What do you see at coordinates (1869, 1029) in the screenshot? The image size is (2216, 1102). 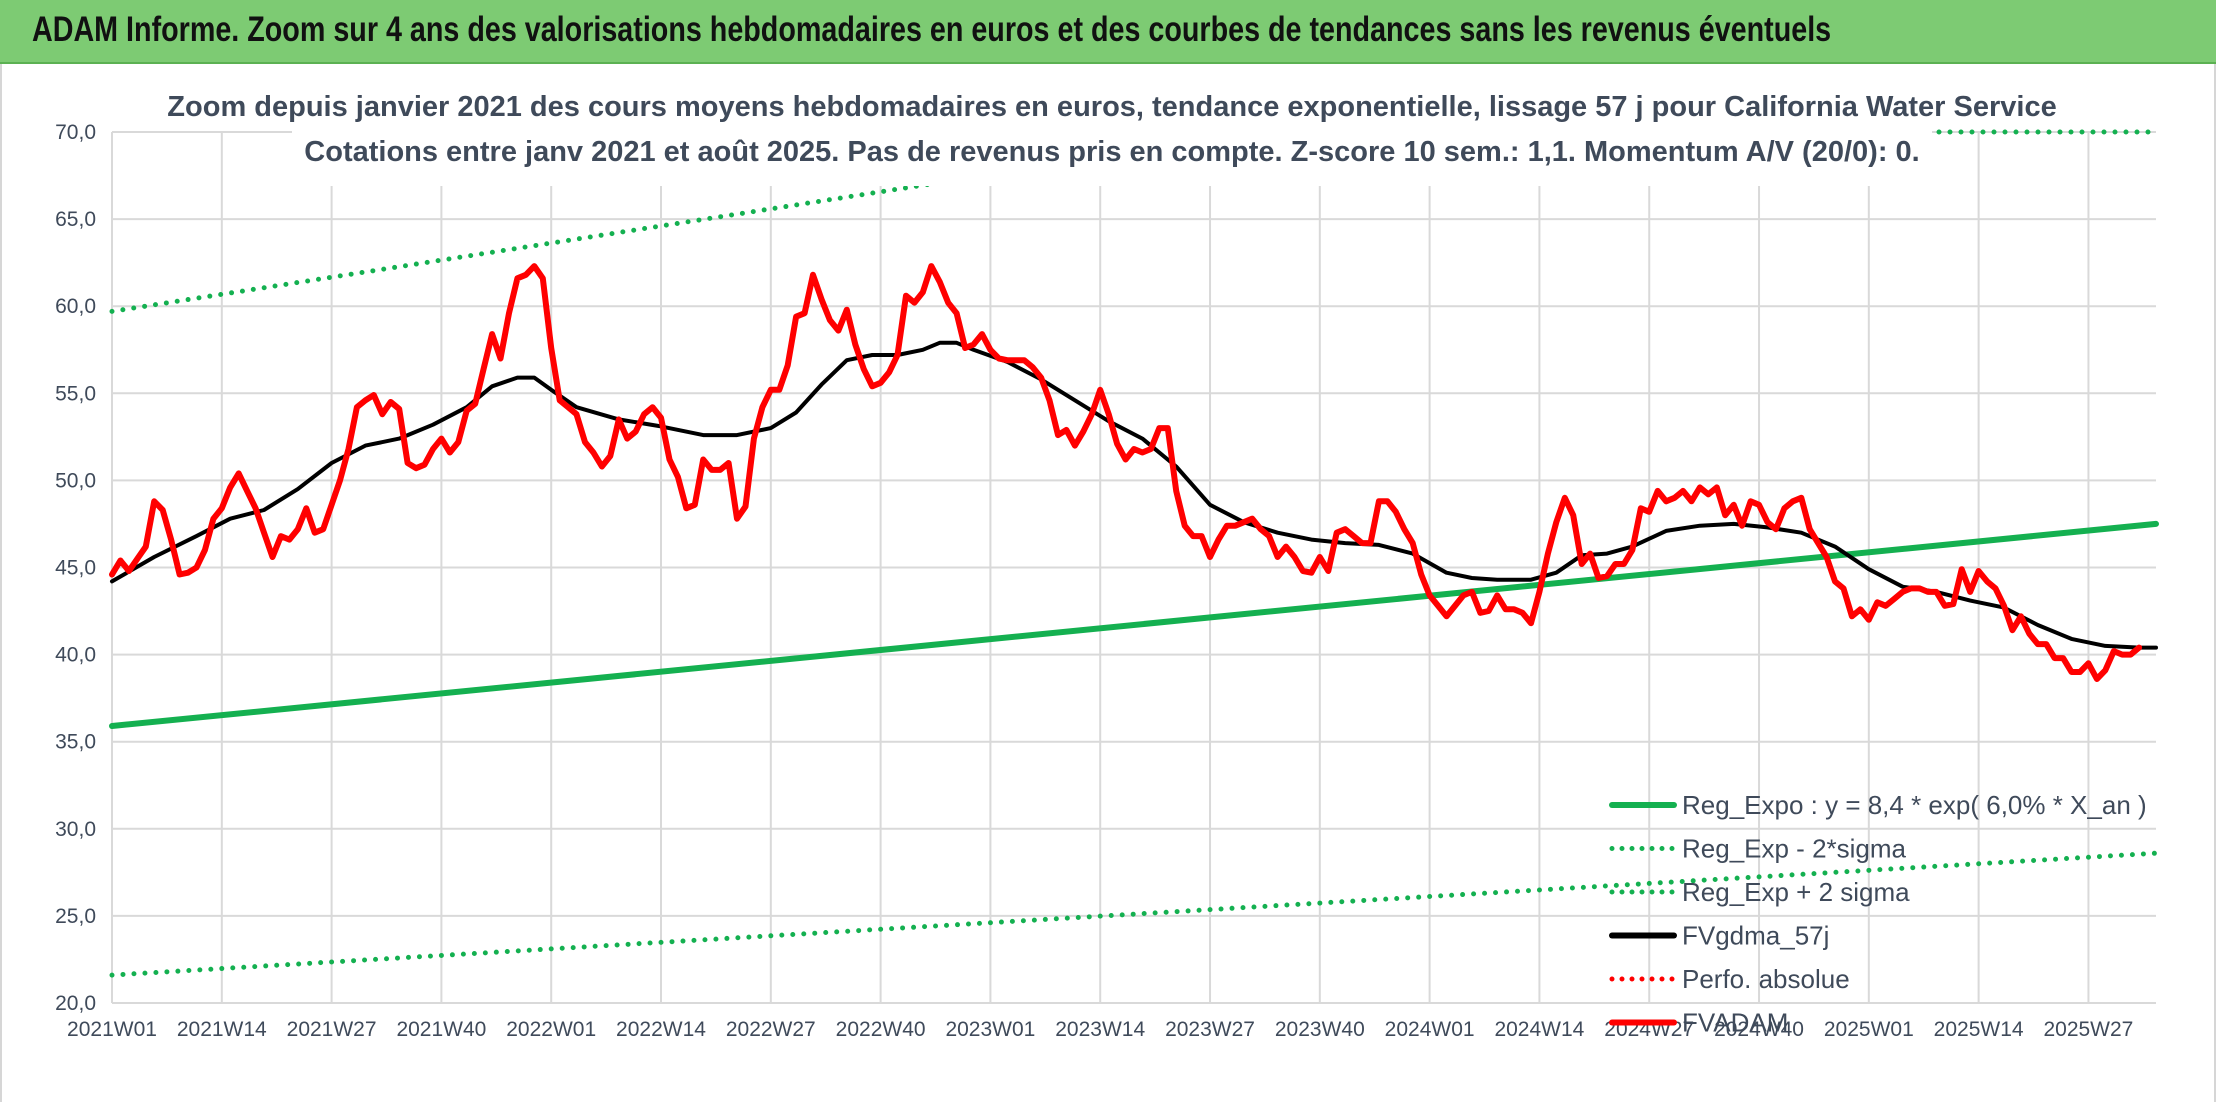 I see `x-tick-label: 2025W01` at bounding box center [1869, 1029].